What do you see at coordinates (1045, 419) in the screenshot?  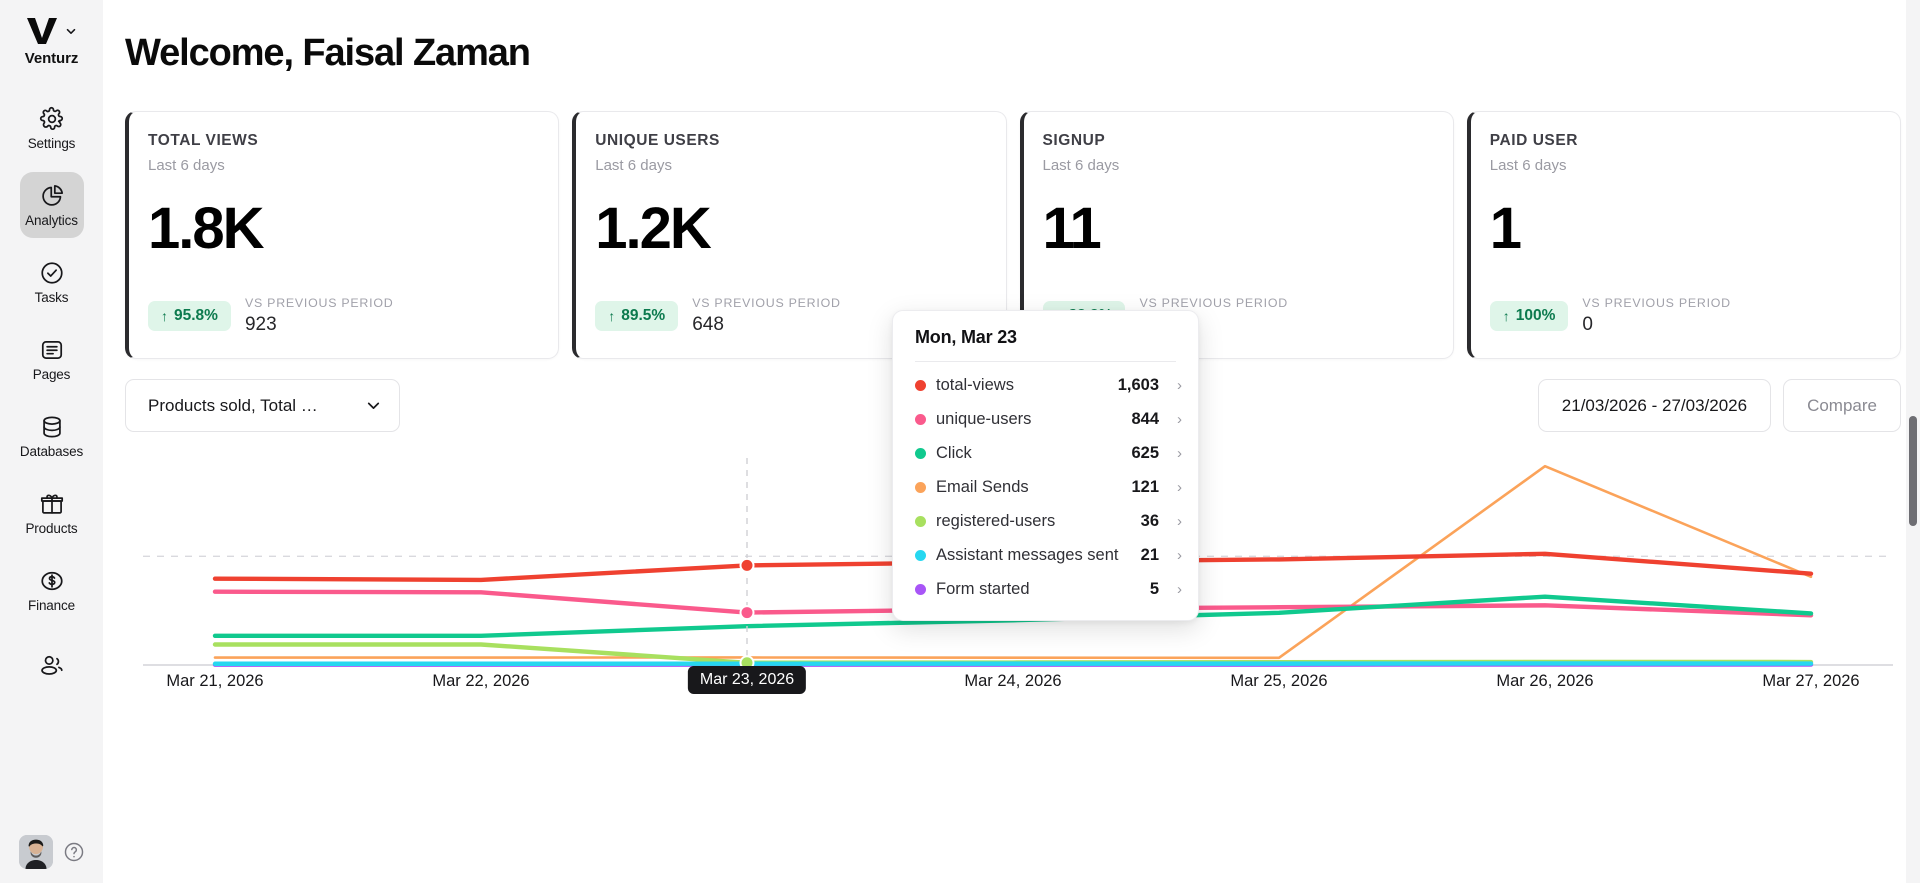 I see `tooltip-row: unique-users 844 ›` at bounding box center [1045, 419].